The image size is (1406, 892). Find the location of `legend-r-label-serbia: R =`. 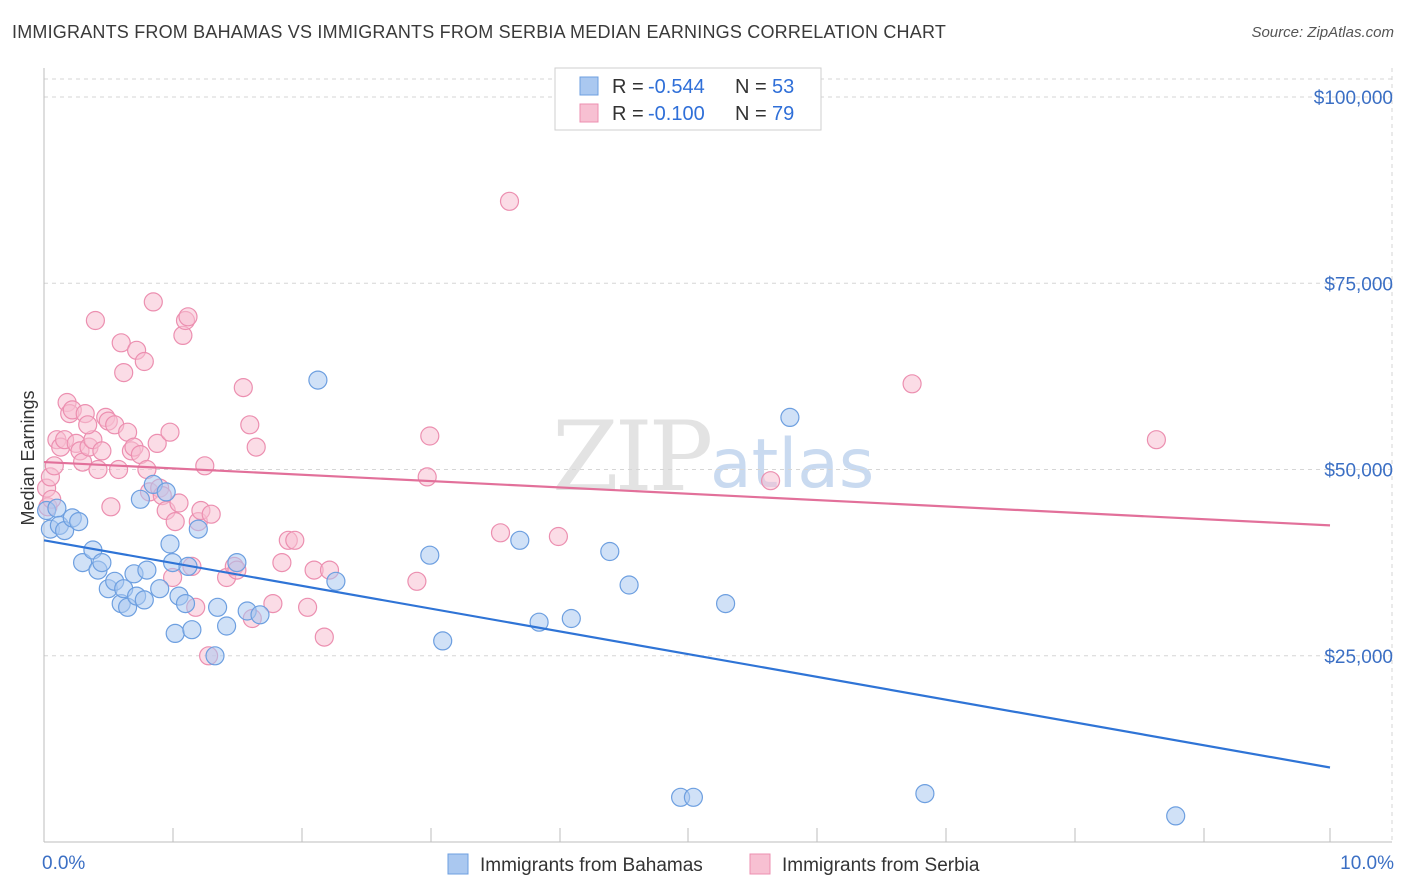

legend-r-label-serbia: R = is located at coordinates (628, 114).